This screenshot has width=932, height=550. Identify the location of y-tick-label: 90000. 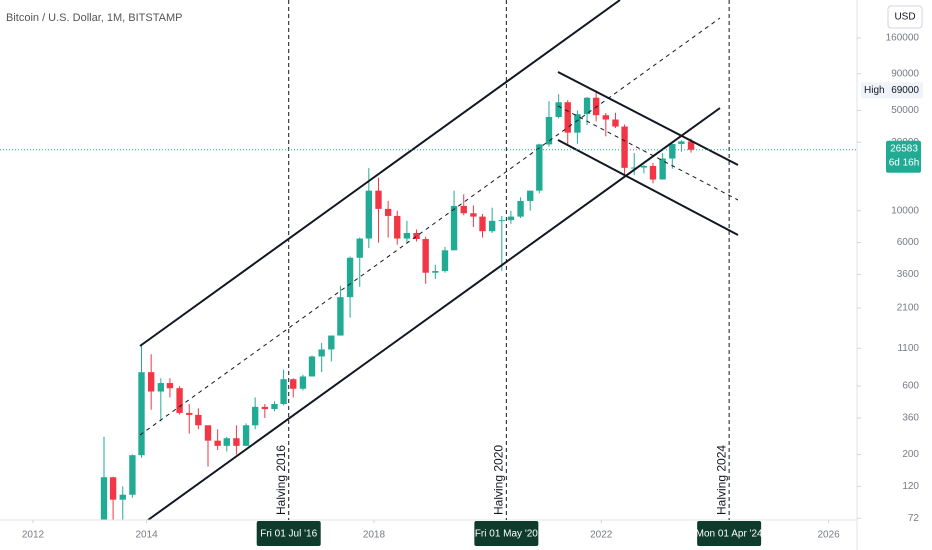
(905, 73).